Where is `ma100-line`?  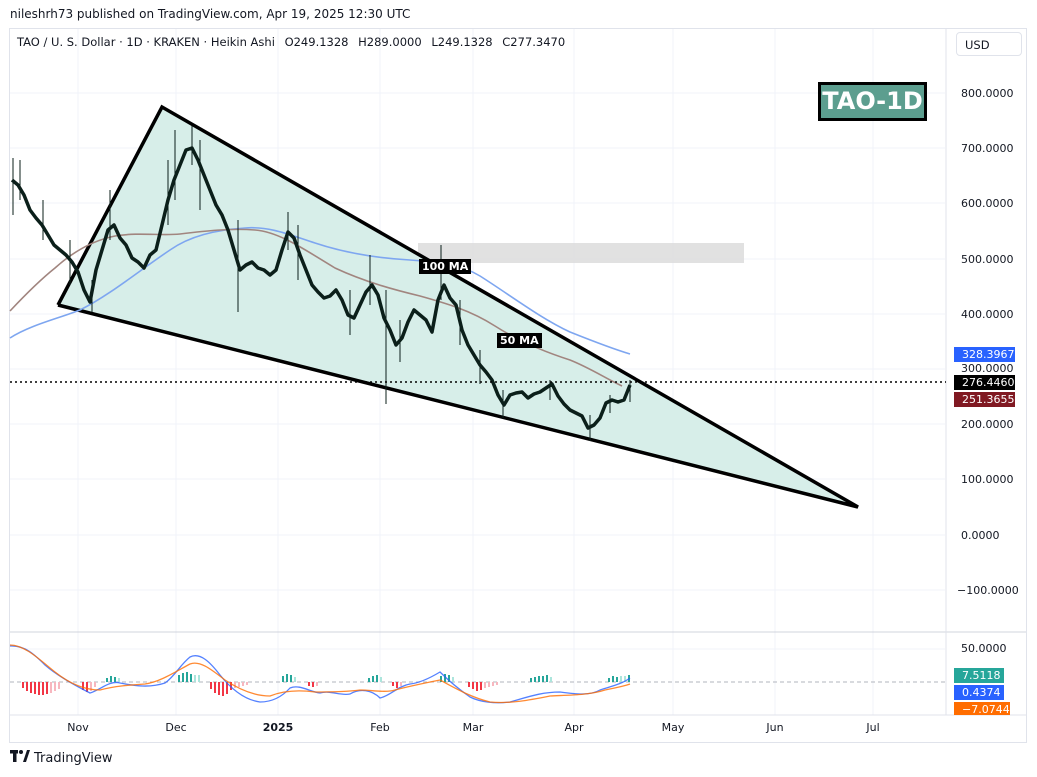
ma100-line is located at coordinates (320, 290).